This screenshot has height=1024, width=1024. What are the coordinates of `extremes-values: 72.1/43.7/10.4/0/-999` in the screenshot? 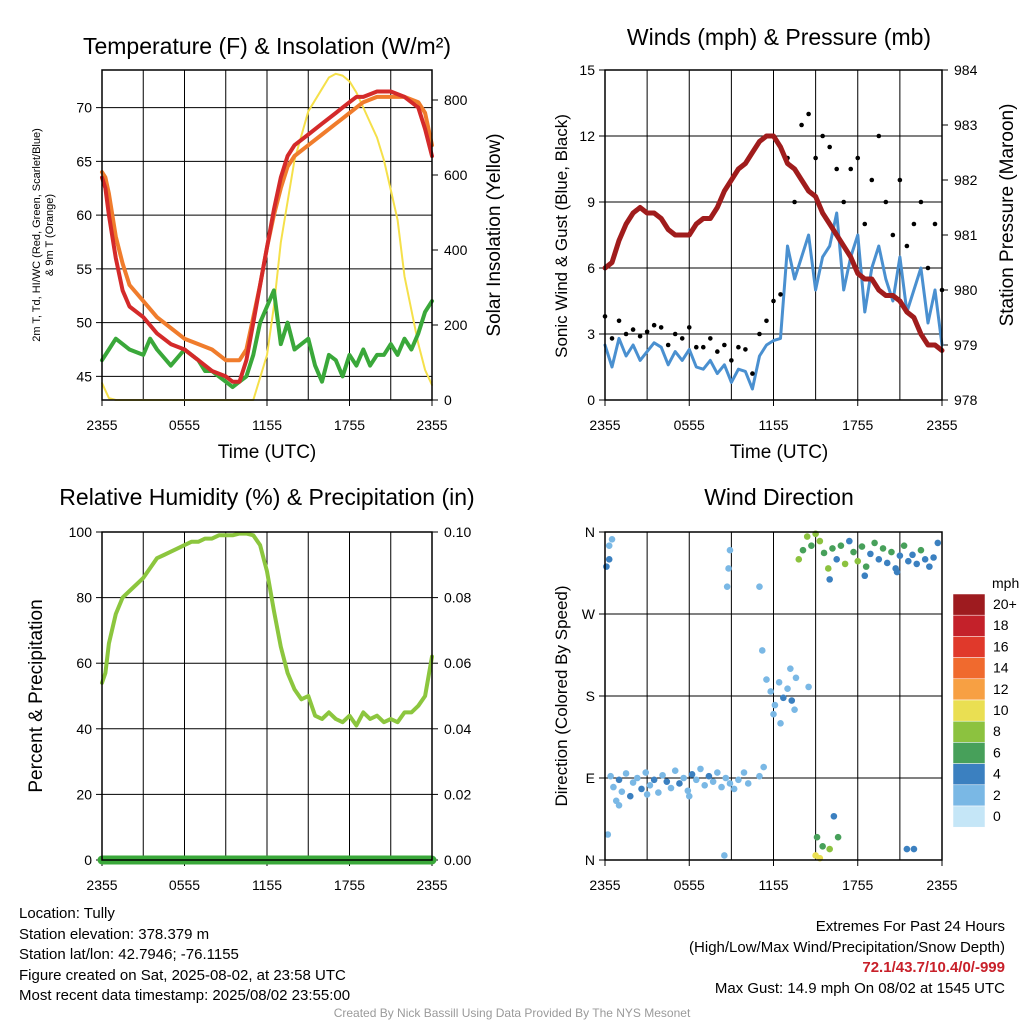 It's located at (933, 967).